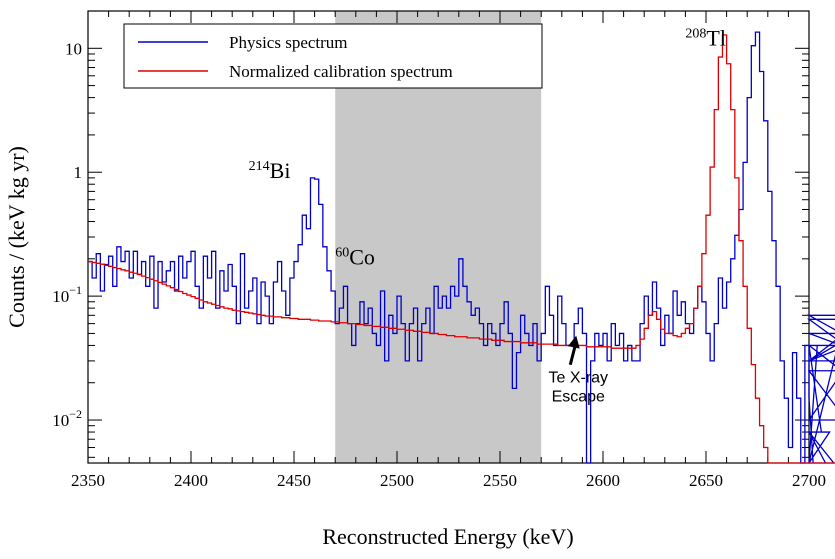 This screenshot has width=835, height=559. Describe the element at coordinates (67, 418) in the screenshot. I see `y-tick-label: 10⁻²` at that location.